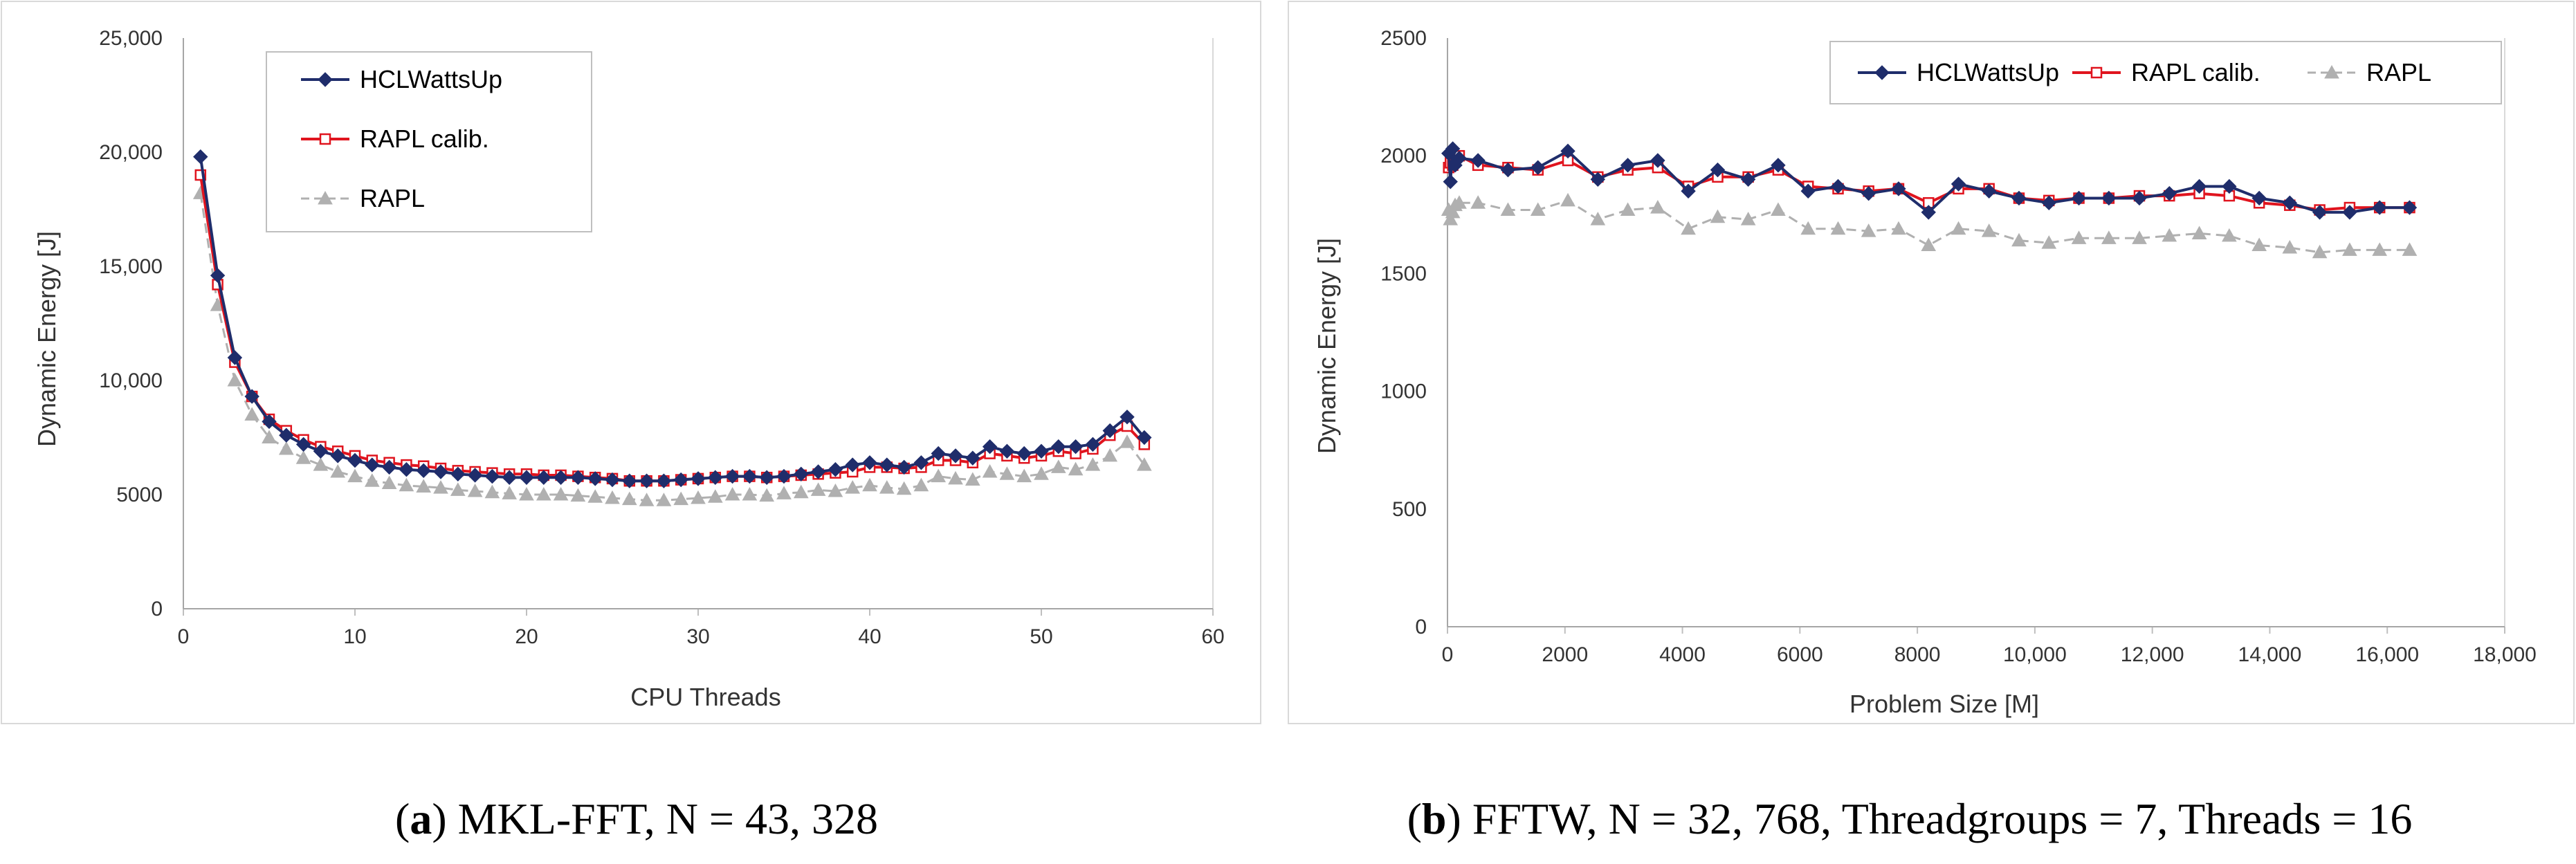 Image resolution: width=2576 pixels, height=864 pixels. I want to click on caption-b-letter: b, so click(1434, 818).